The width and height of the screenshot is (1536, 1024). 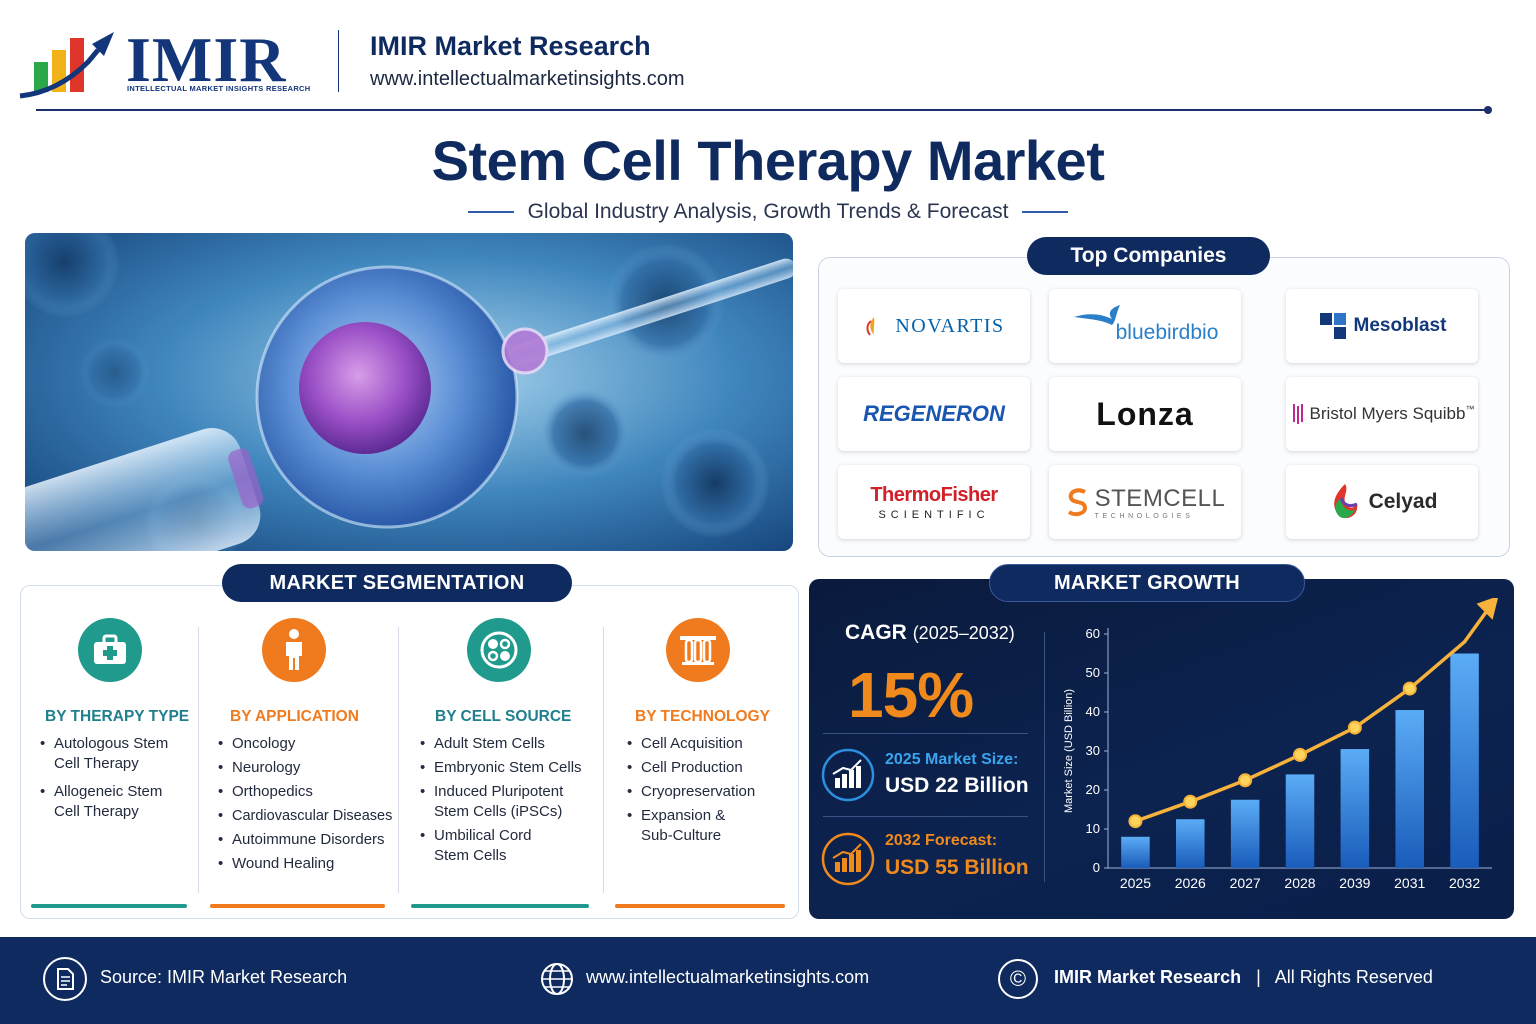 What do you see at coordinates (1167, 332) in the screenshot?
I see `company-name-bluebirdbio: bluebirdbio` at bounding box center [1167, 332].